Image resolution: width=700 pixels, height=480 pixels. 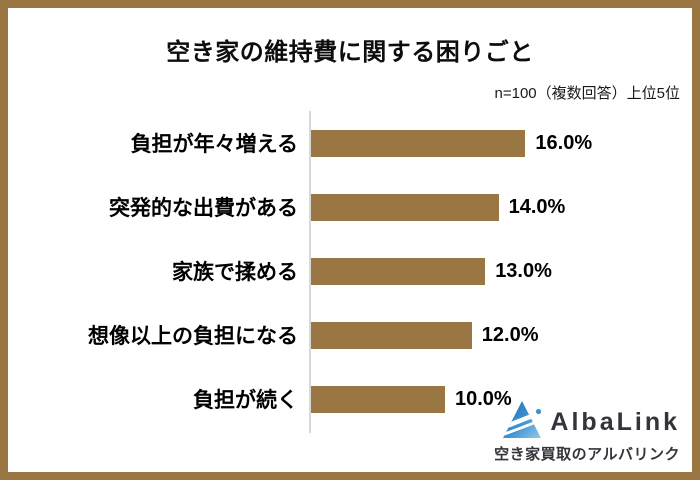 I want to click on chart-title: 空き家の維持費に関する困りごと, so click(x=350, y=52).